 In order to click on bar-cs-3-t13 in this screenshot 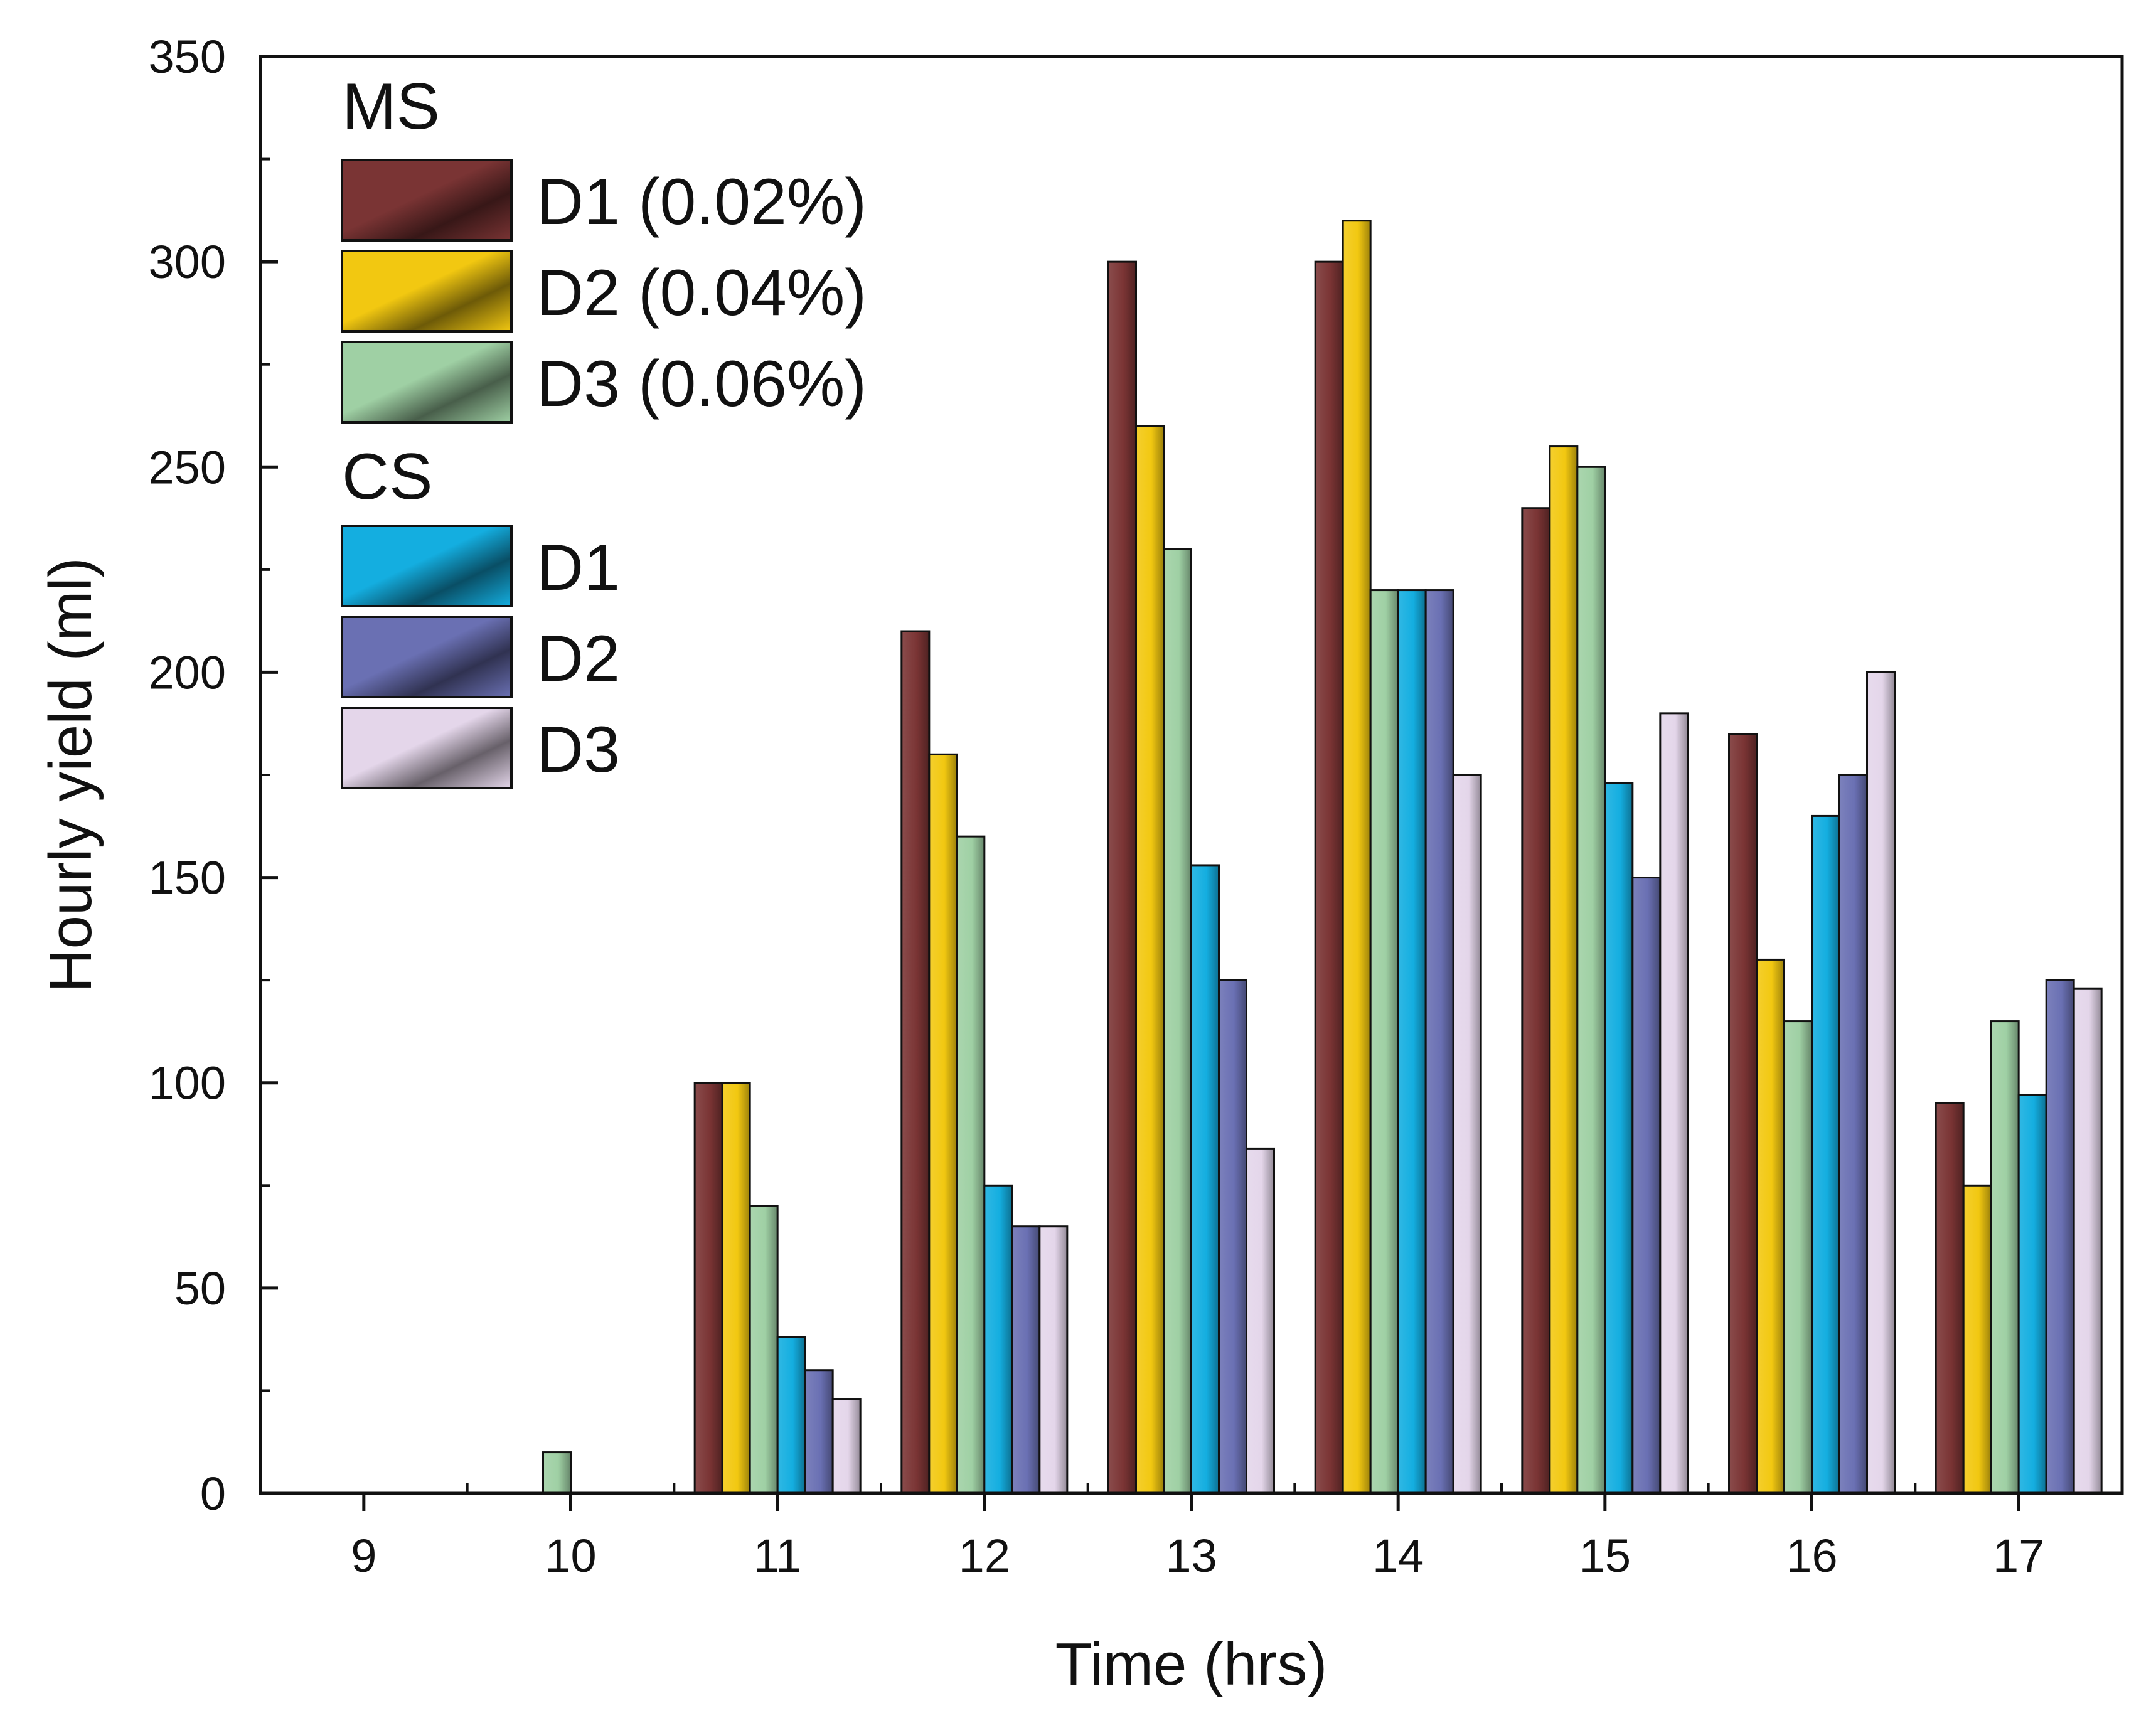, I will do `click(1260, 1321)`.